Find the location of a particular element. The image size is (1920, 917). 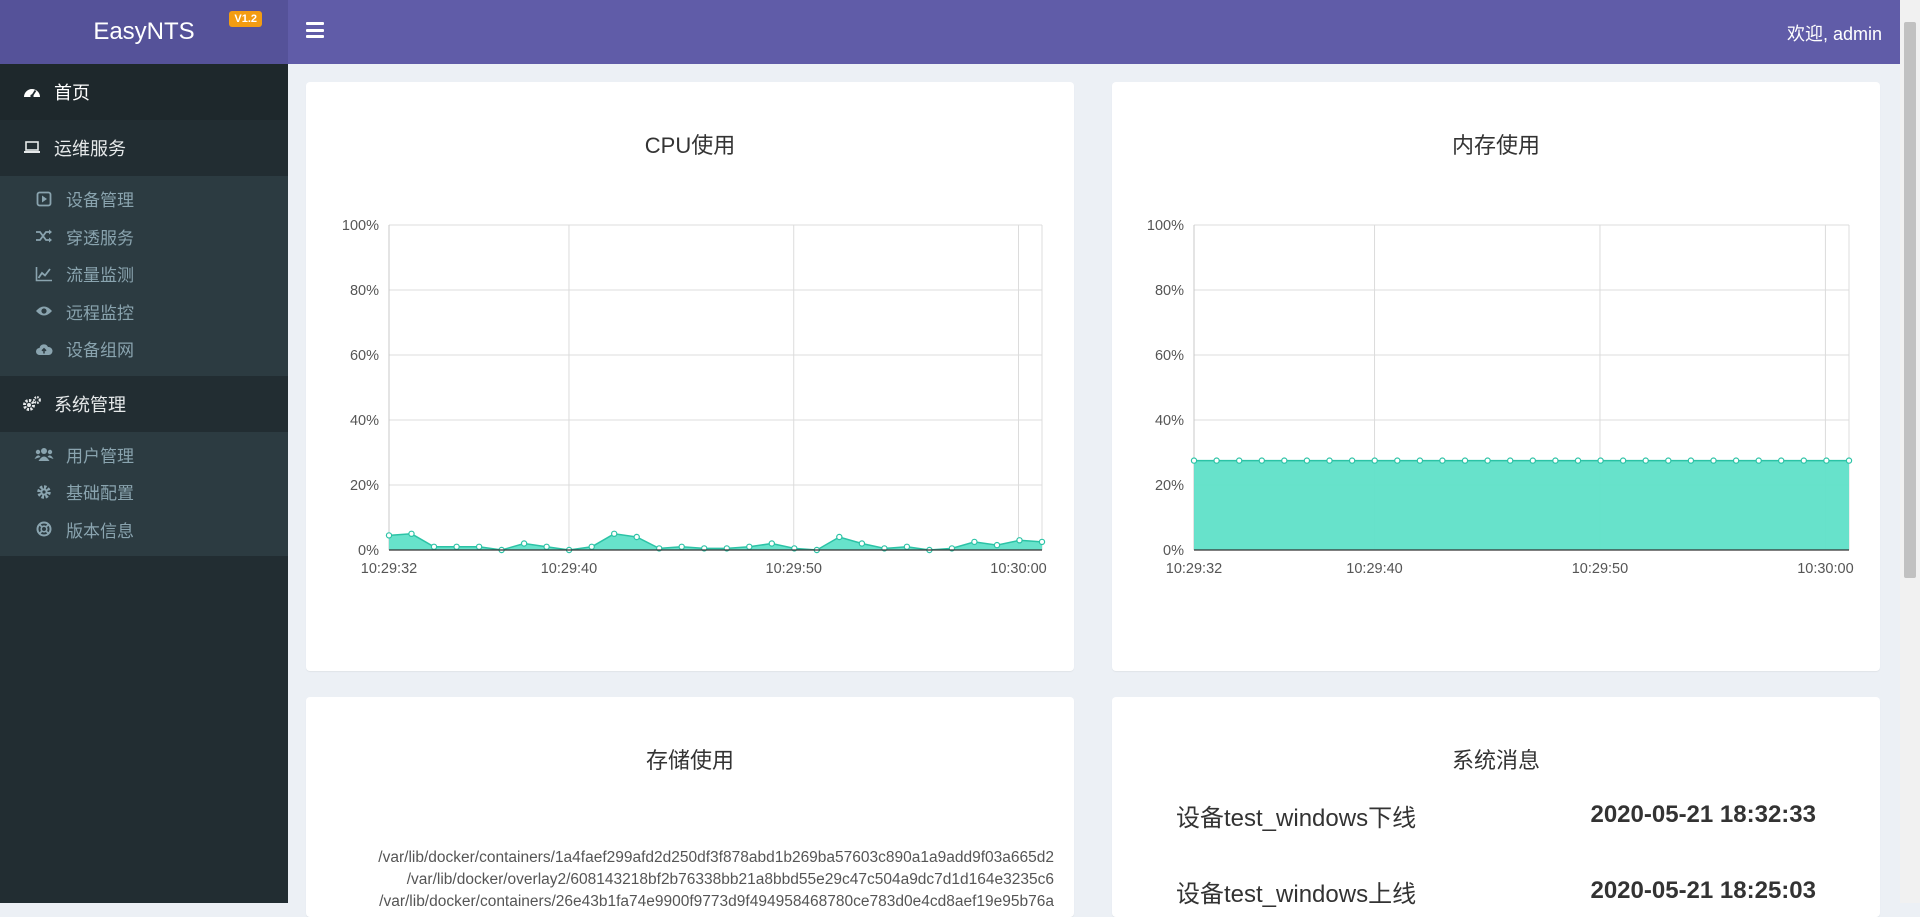

sidebar-section-ops: 运维服务 is located at coordinates (144, 148).